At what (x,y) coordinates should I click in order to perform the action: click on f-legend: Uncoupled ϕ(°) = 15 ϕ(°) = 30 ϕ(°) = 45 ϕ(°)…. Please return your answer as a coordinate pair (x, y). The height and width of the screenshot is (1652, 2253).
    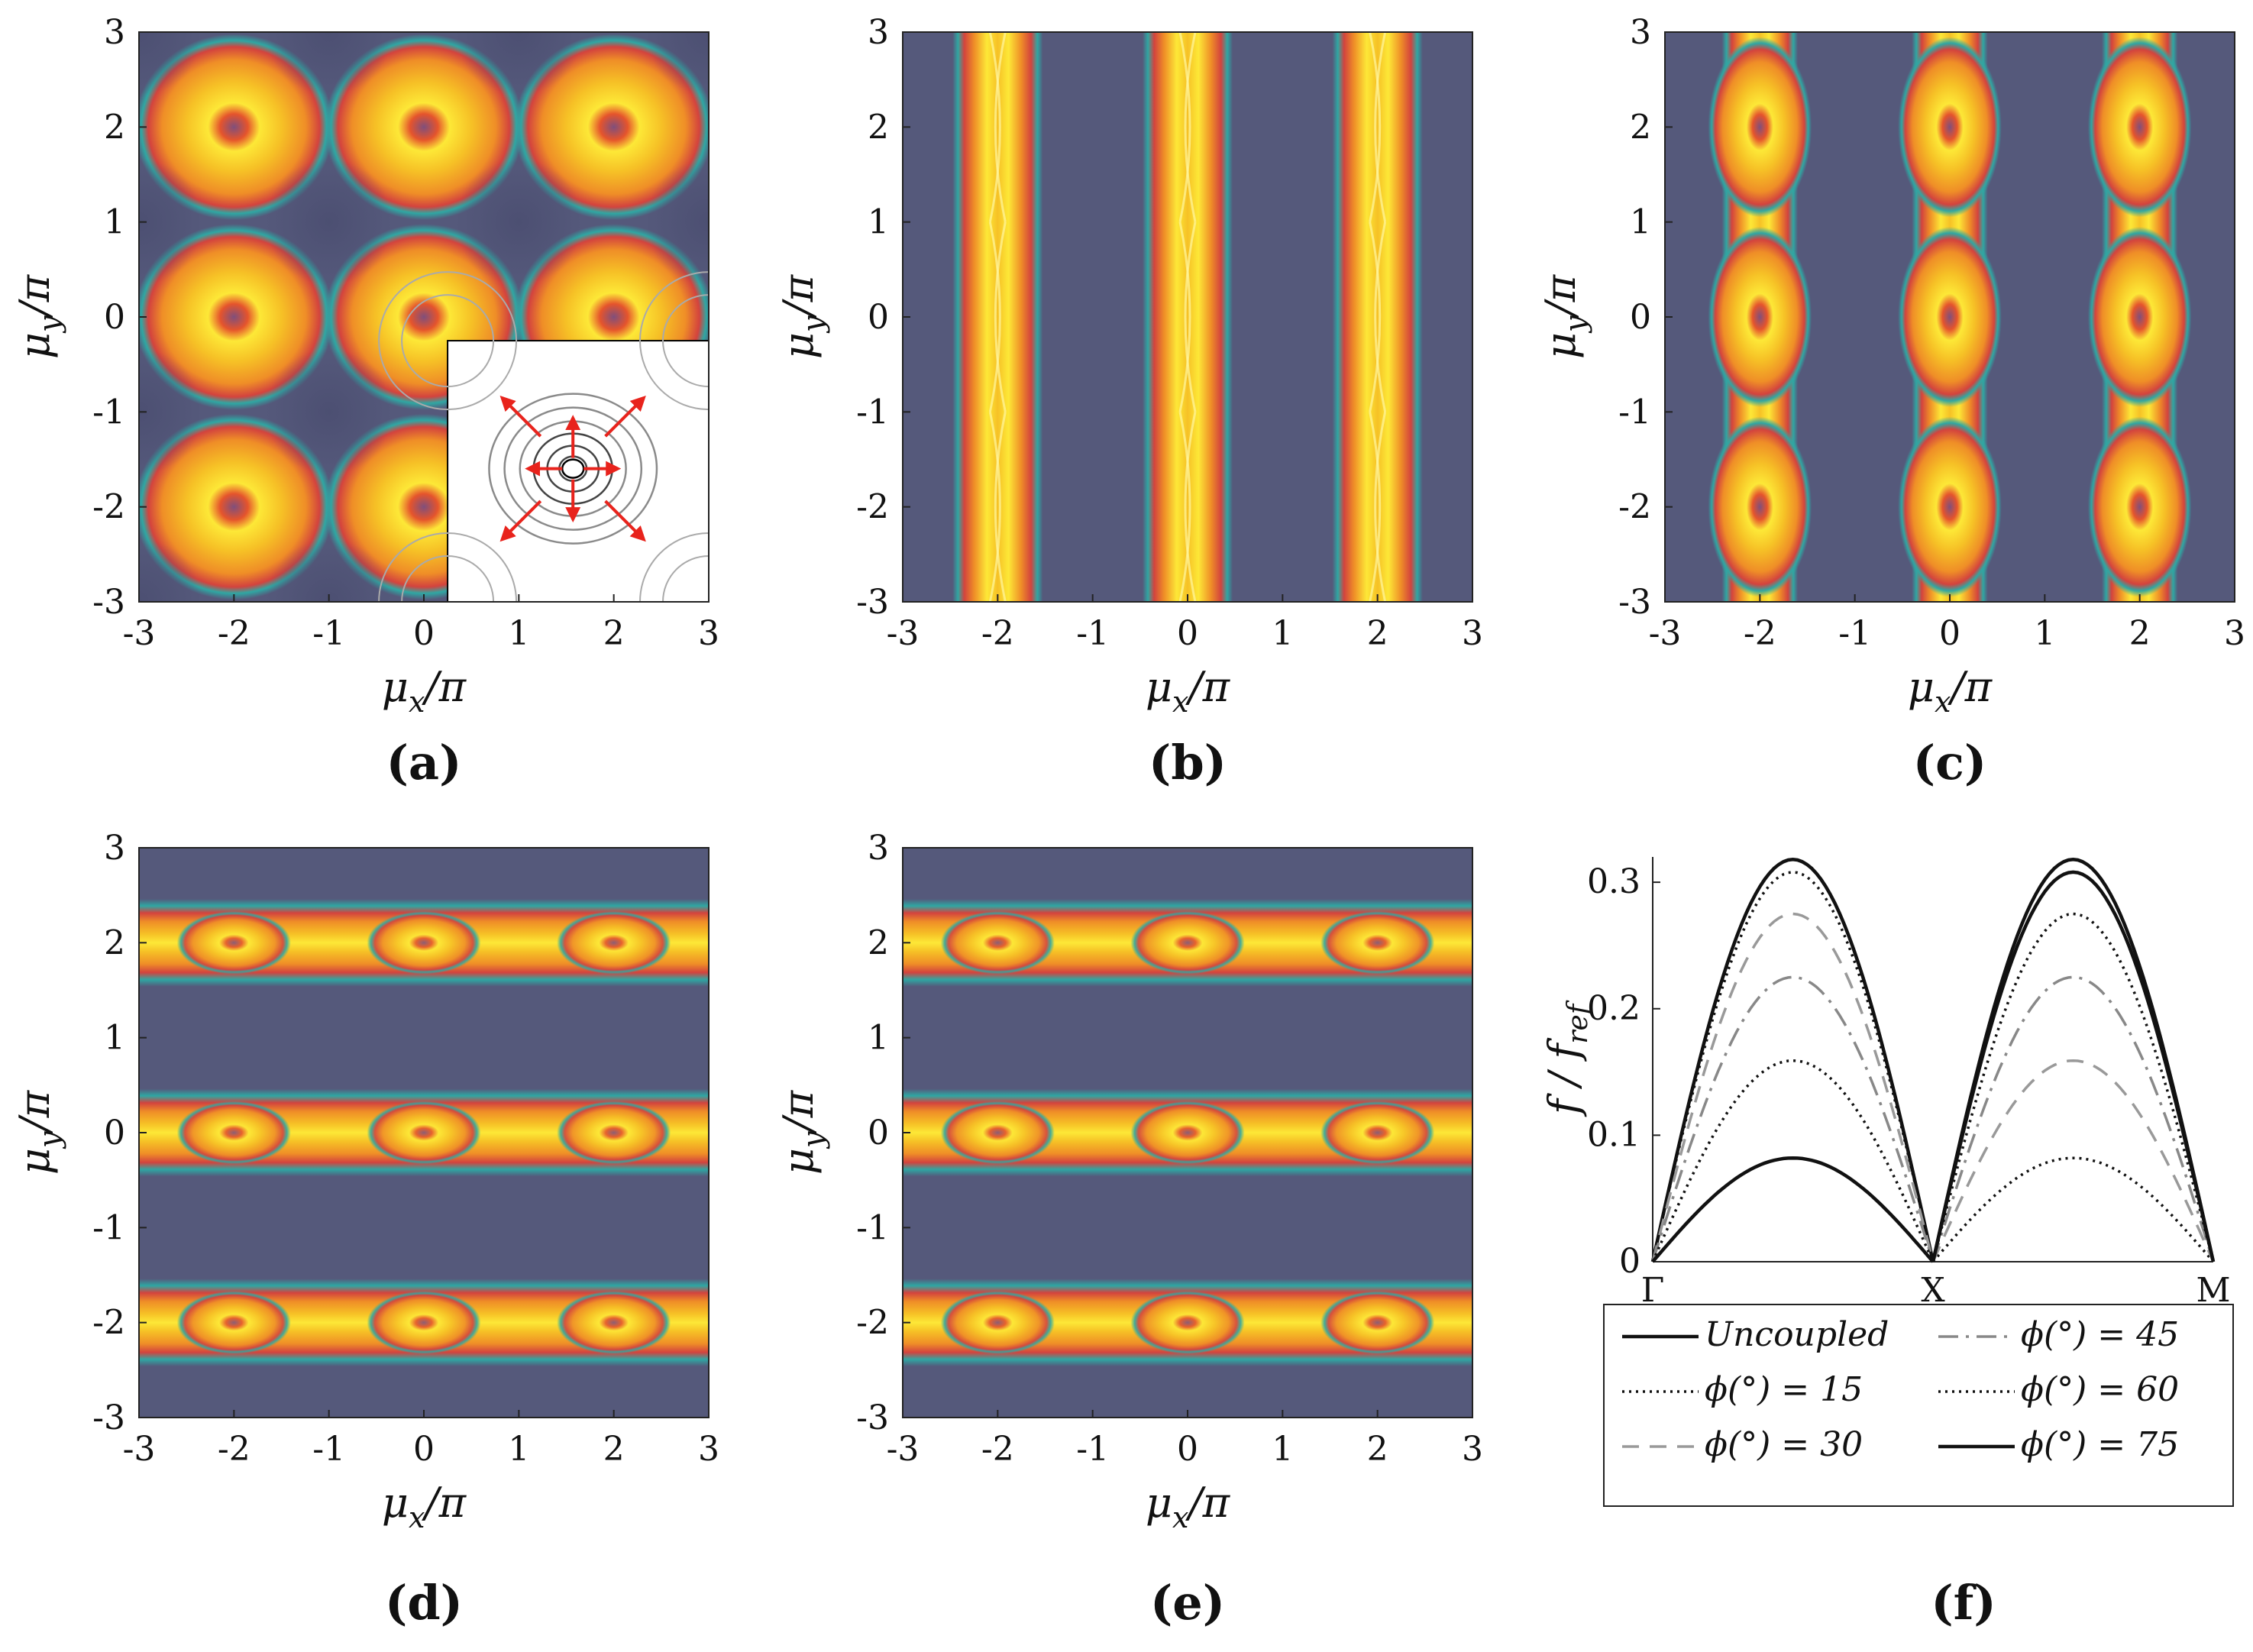
    Looking at the image, I should click on (1918, 1406).